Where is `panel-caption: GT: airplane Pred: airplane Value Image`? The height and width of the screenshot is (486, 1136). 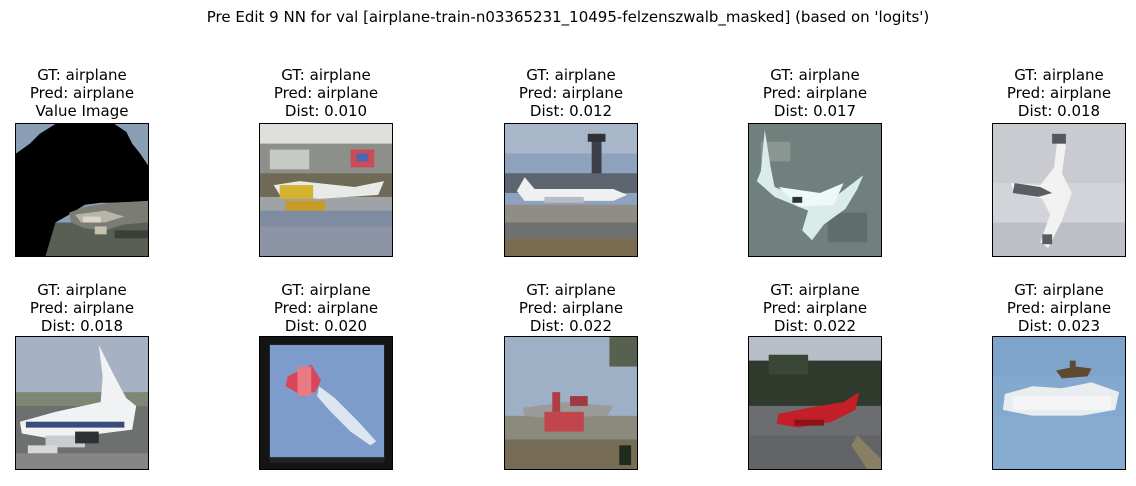
panel-caption: GT: airplane Pred: airplane Value Image is located at coordinates (94, 93).